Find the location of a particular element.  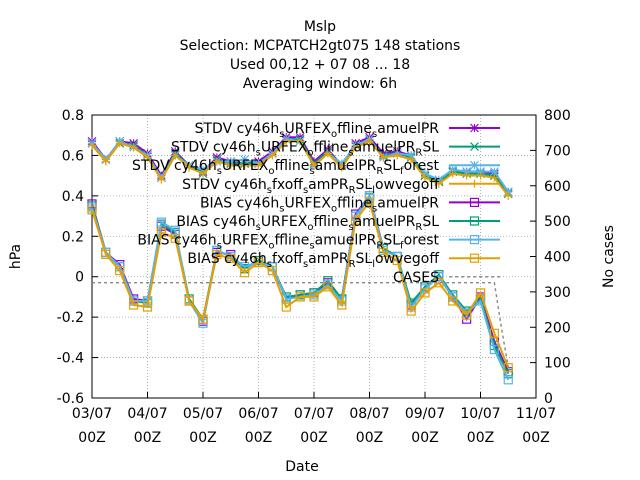

legend-label: BIAS cy46hsURFEXofflinesamuelPRRSLforest is located at coordinates (288, 242).